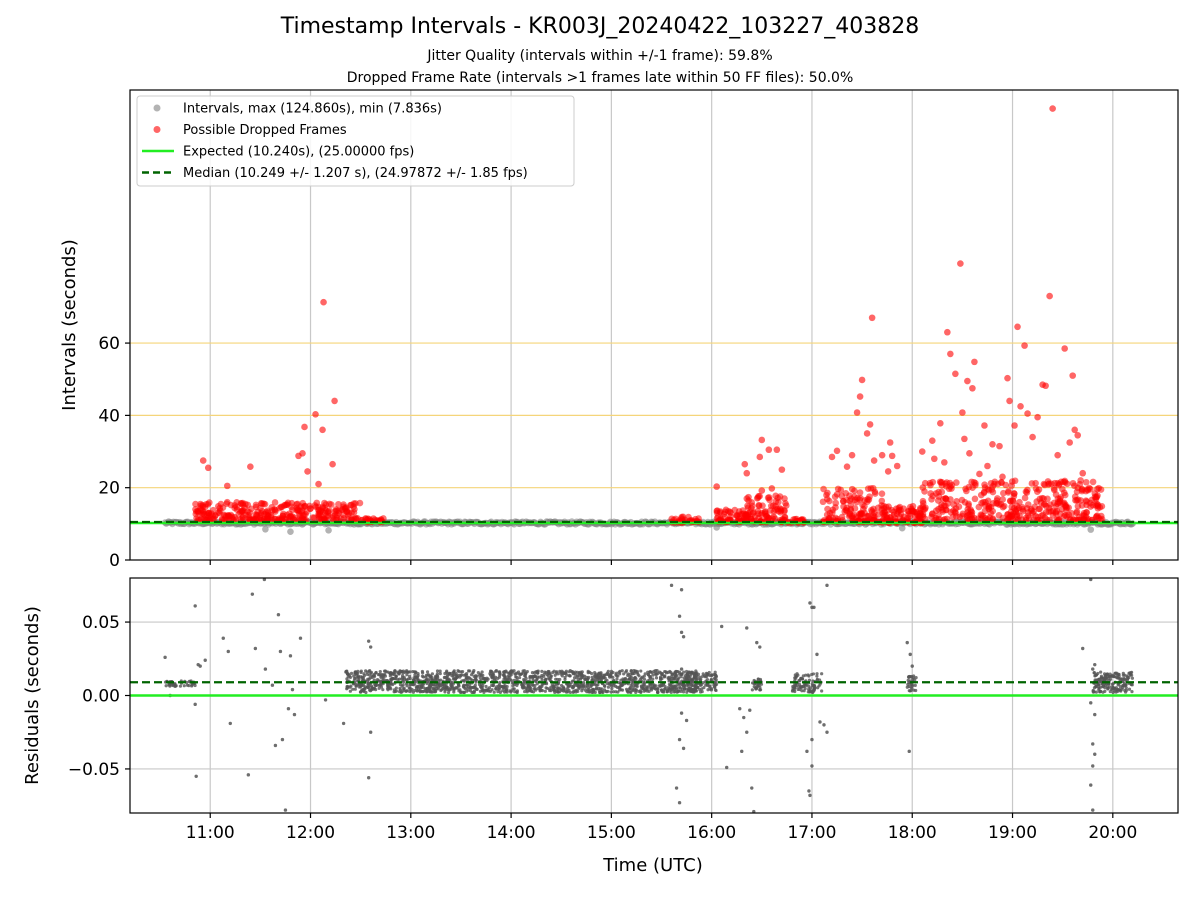 The height and width of the screenshot is (900, 1200). Describe the element at coordinates (310, 833) in the screenshot. I see `x-tick-label: 12:00` at that location.